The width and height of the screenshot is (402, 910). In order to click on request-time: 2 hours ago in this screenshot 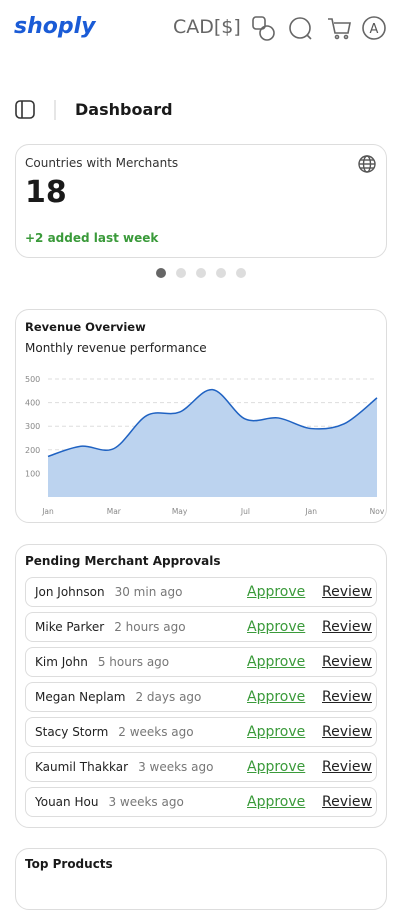, I will do `click(150, 627)`.